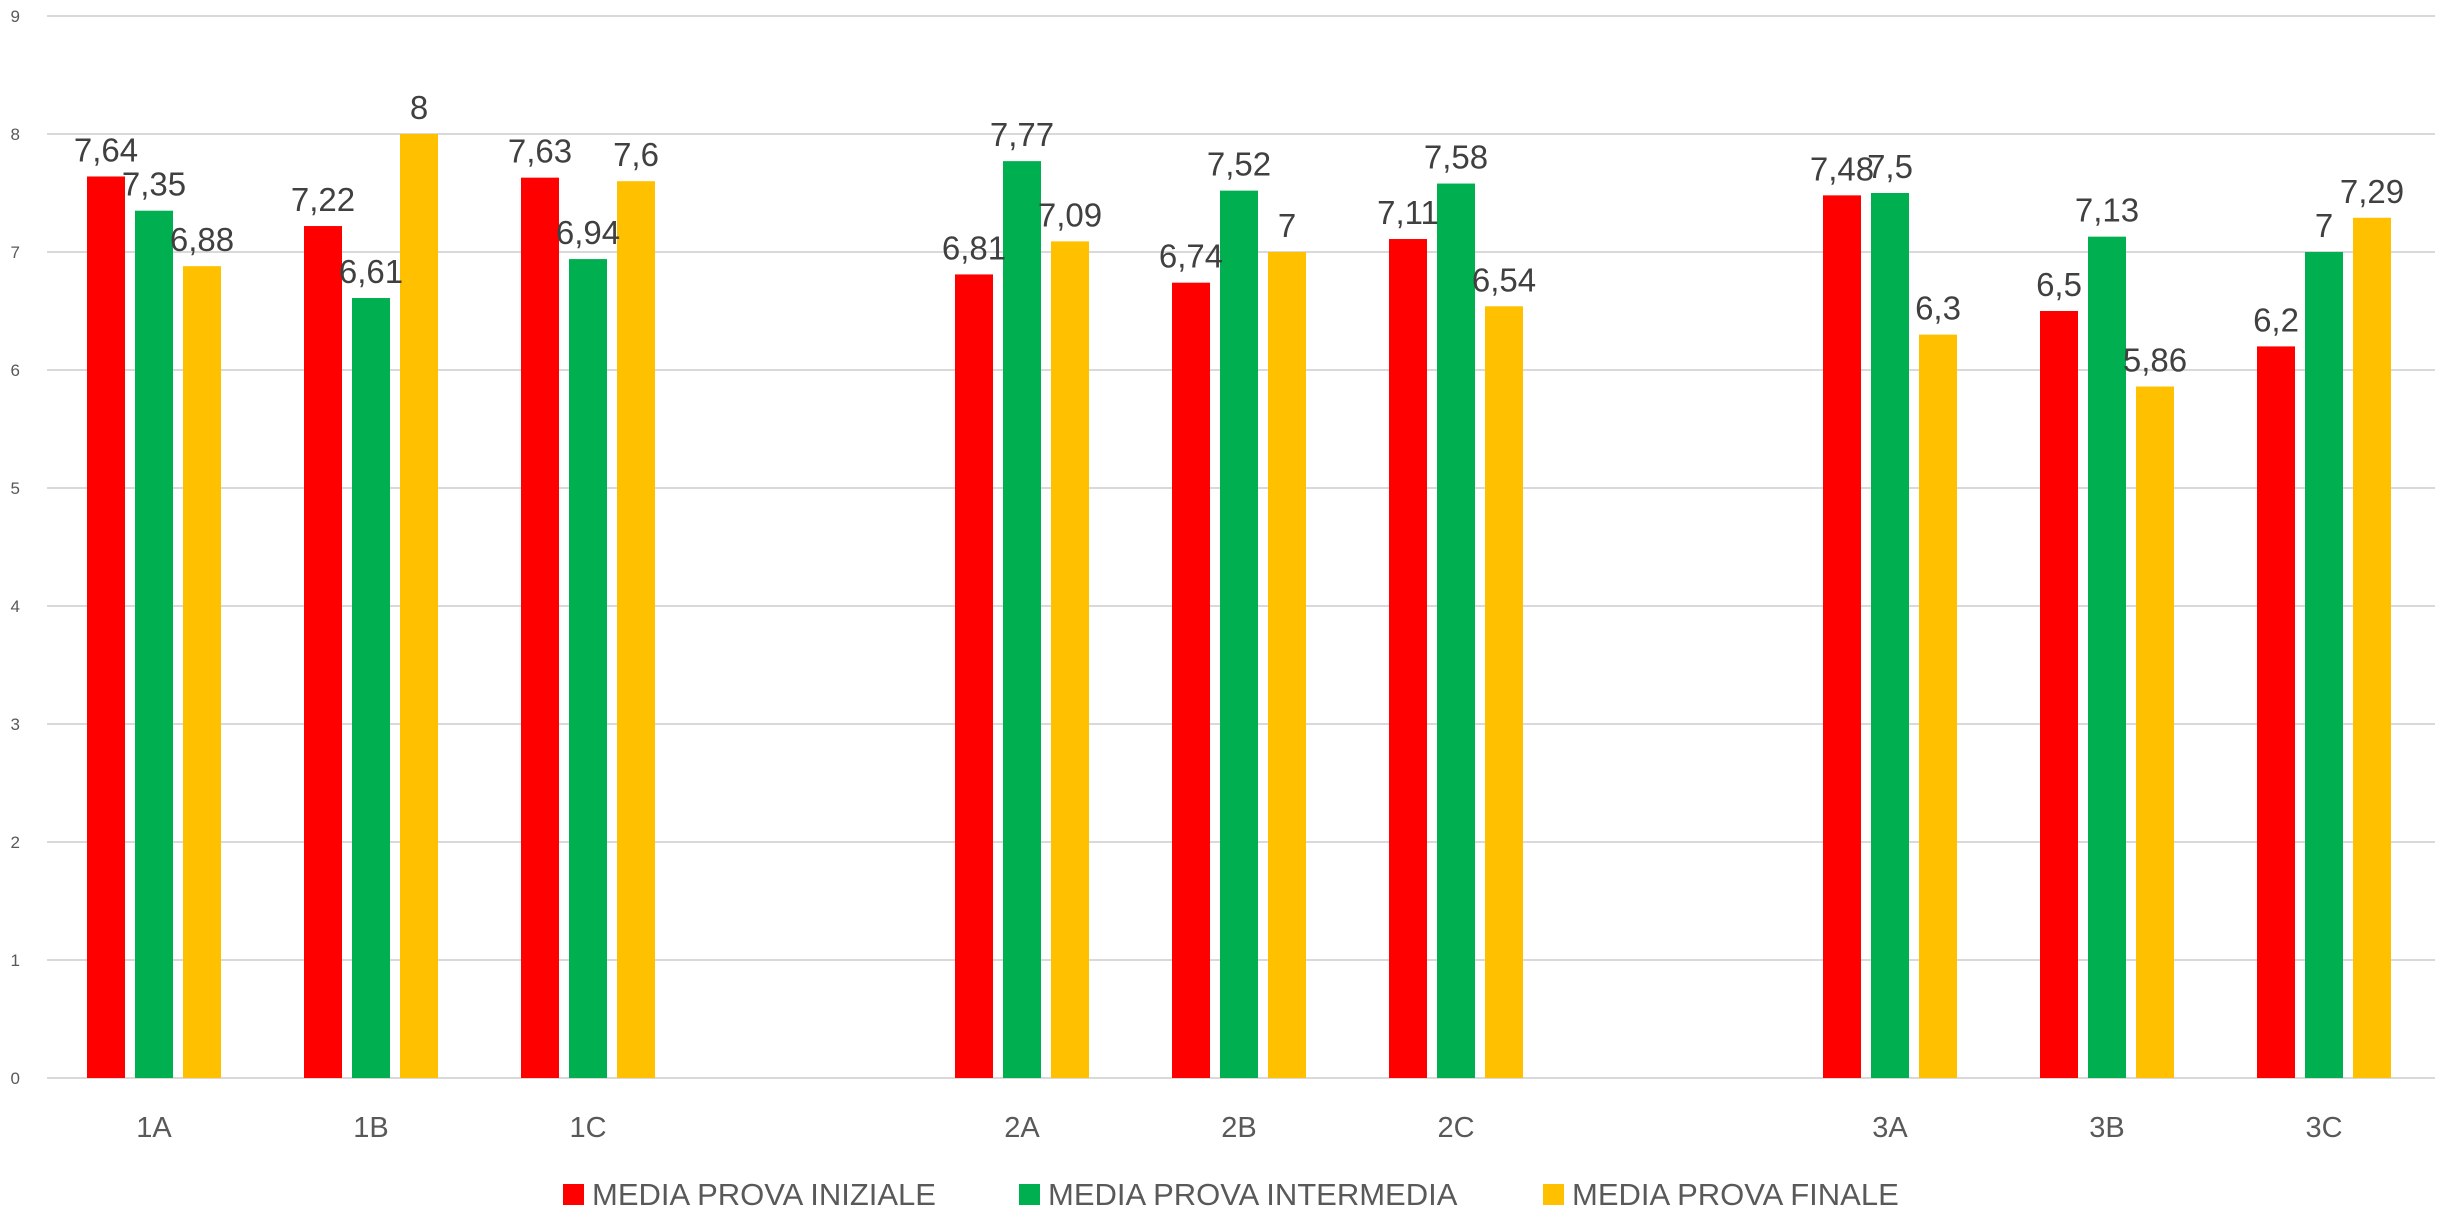 This screenshot has width=2447, height=1212. What do you see at coordinates (1239, 164) in the screenshot?
I see `data-label: 7,52` at bounding box center [1239, 164].